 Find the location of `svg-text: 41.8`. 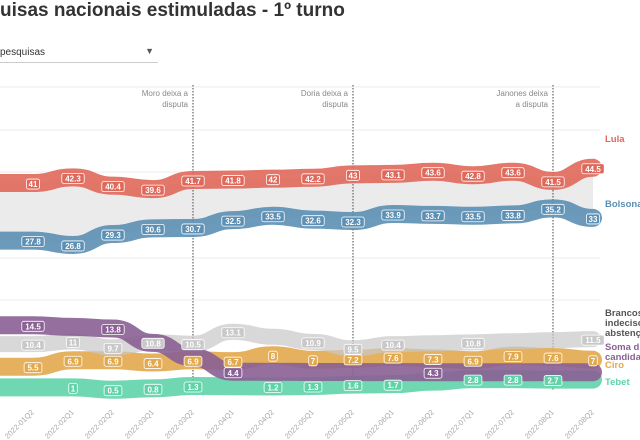

svg-text: 41.8 is located at coordinates (233, 181).